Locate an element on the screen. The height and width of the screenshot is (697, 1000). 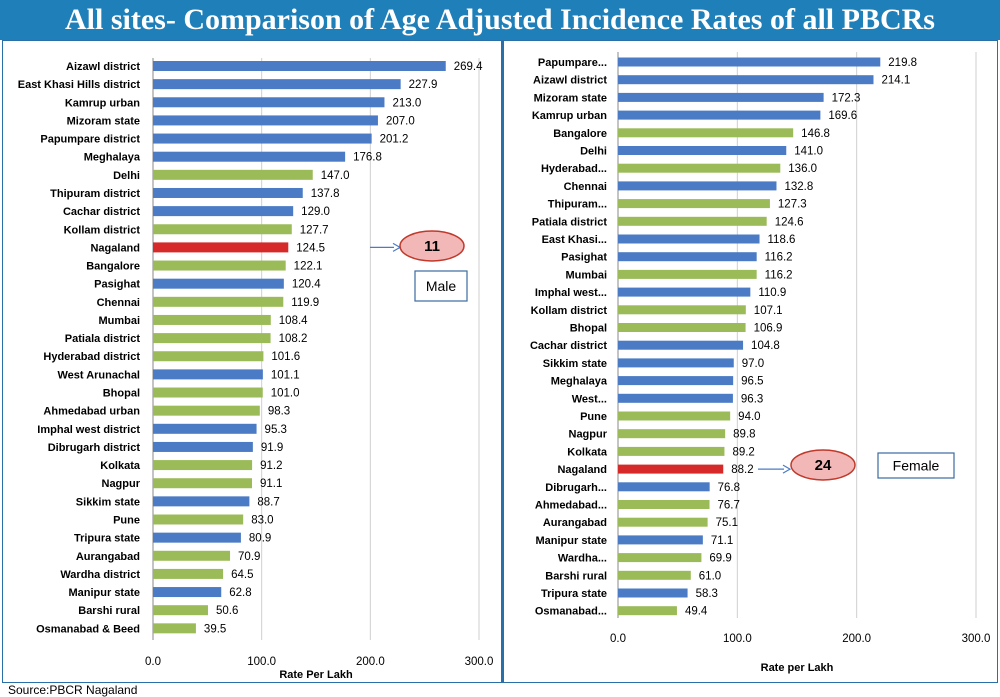
data-label: 62.8 is located at coordinates (240, 593).